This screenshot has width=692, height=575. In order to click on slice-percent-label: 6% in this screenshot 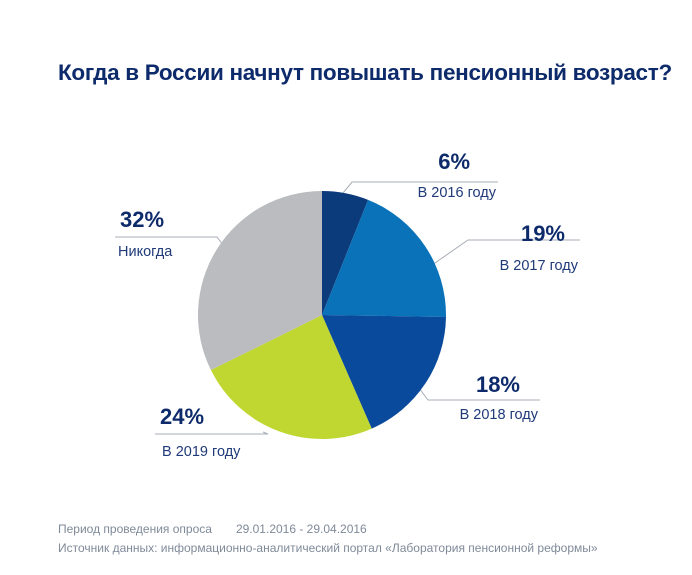, I will do `click(454, 161)`.